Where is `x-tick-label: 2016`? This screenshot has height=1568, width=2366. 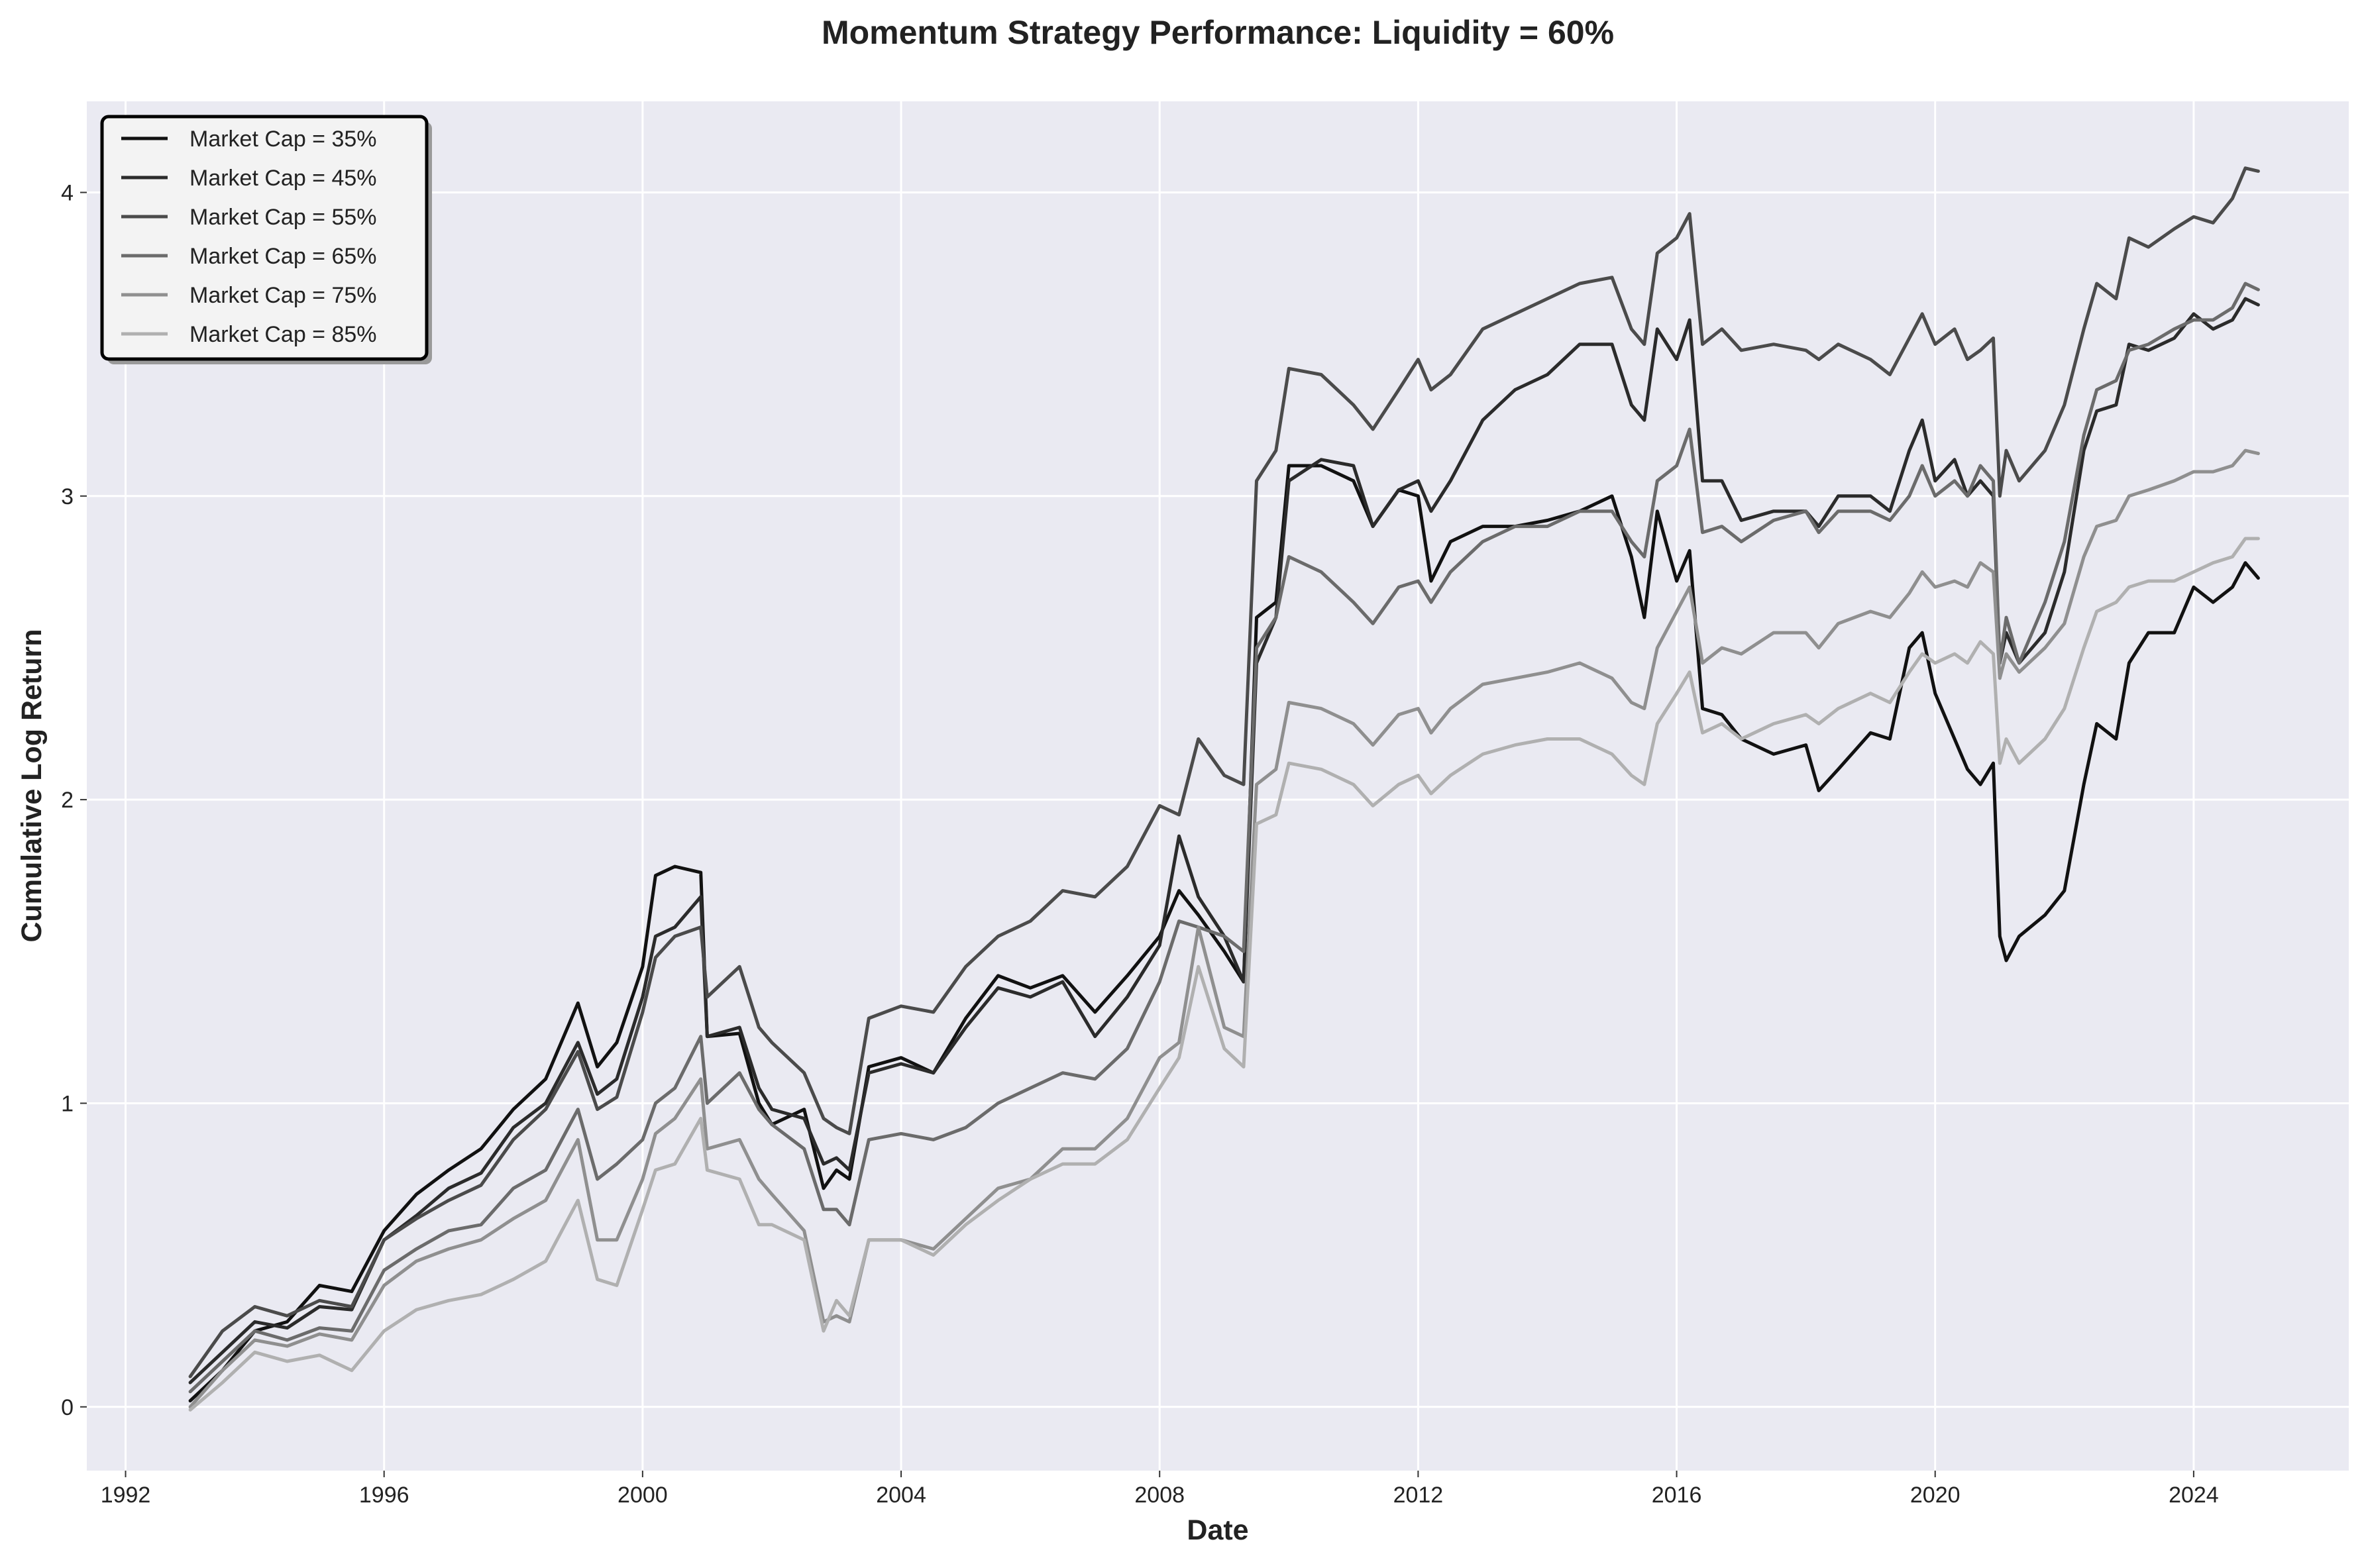 x-tick-label: 2016 is located at coordinates (1677, 1495).